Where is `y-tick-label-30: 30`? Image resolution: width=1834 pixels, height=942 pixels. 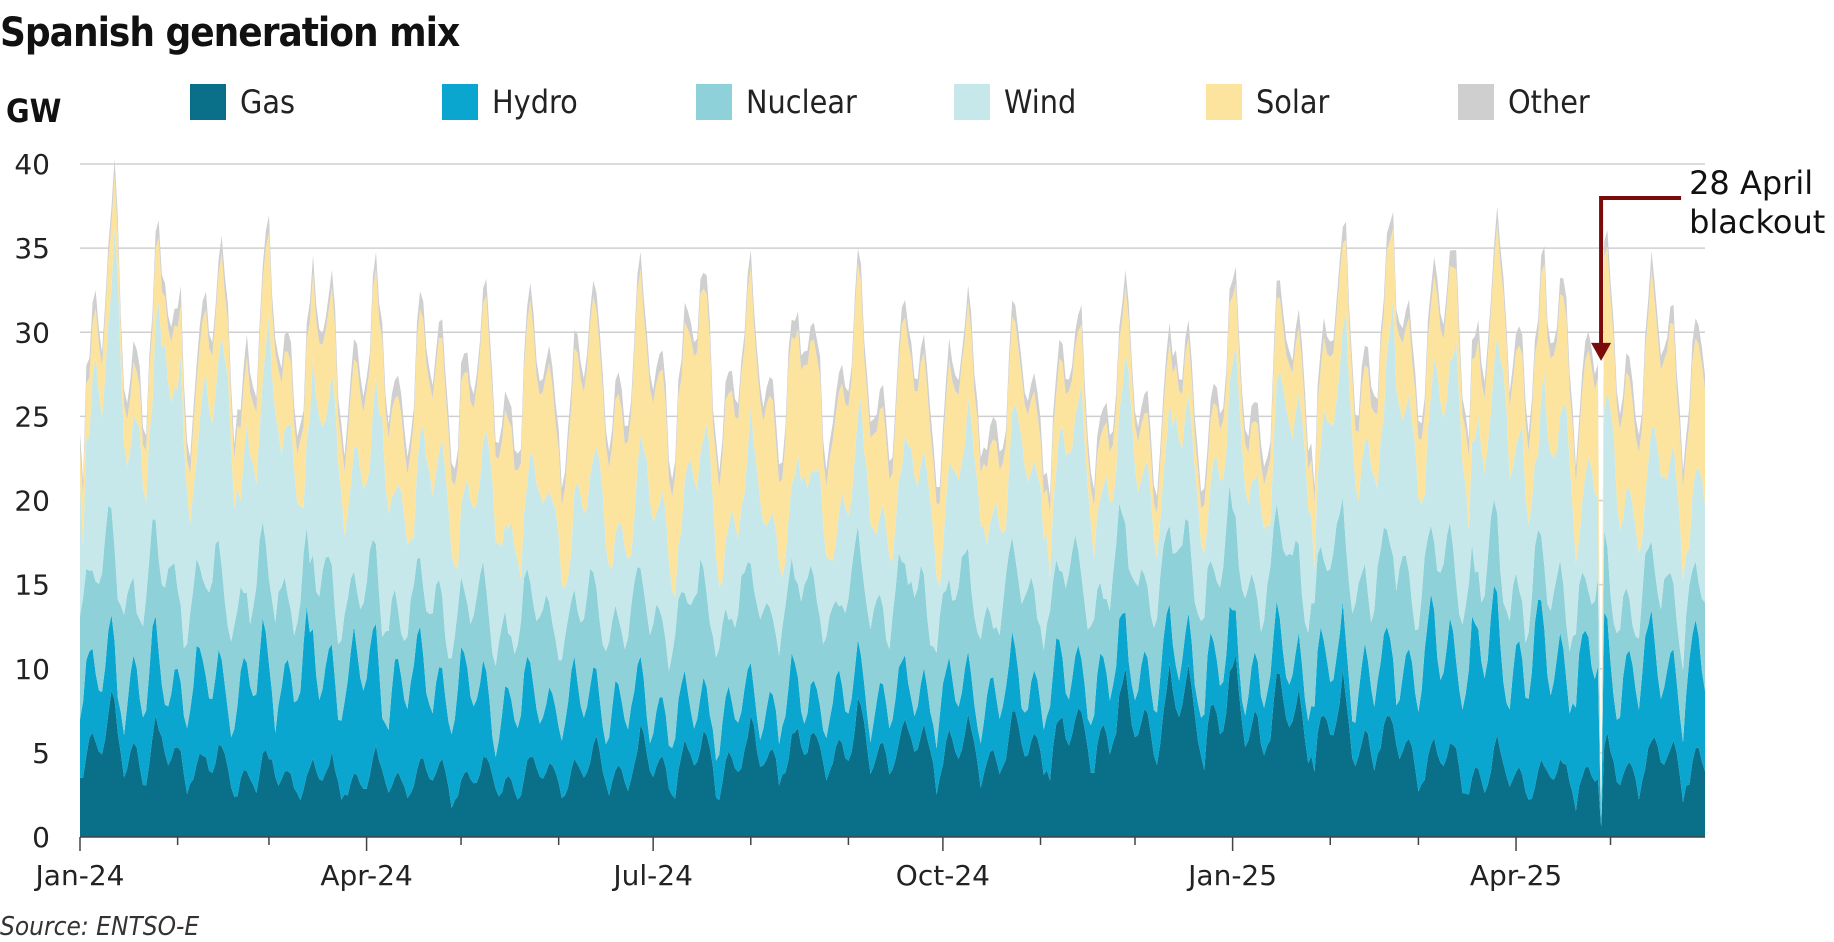
y-tick-label-30: 30 is located at coordinates (32, 332).